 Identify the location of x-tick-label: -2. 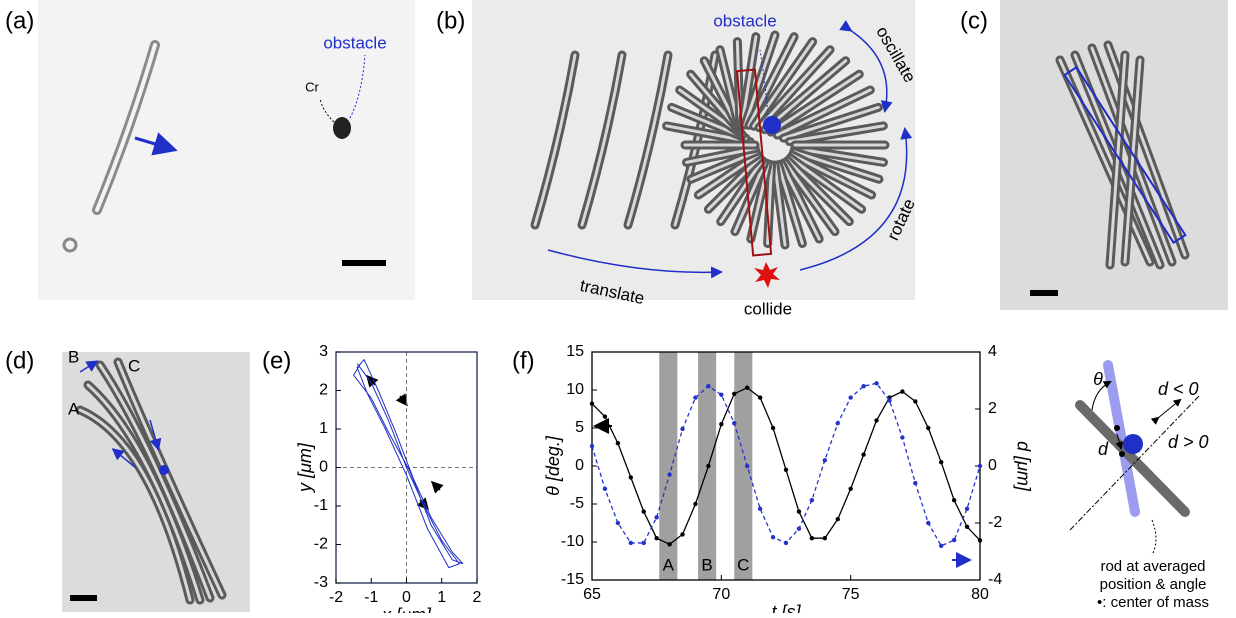
(336, 597).